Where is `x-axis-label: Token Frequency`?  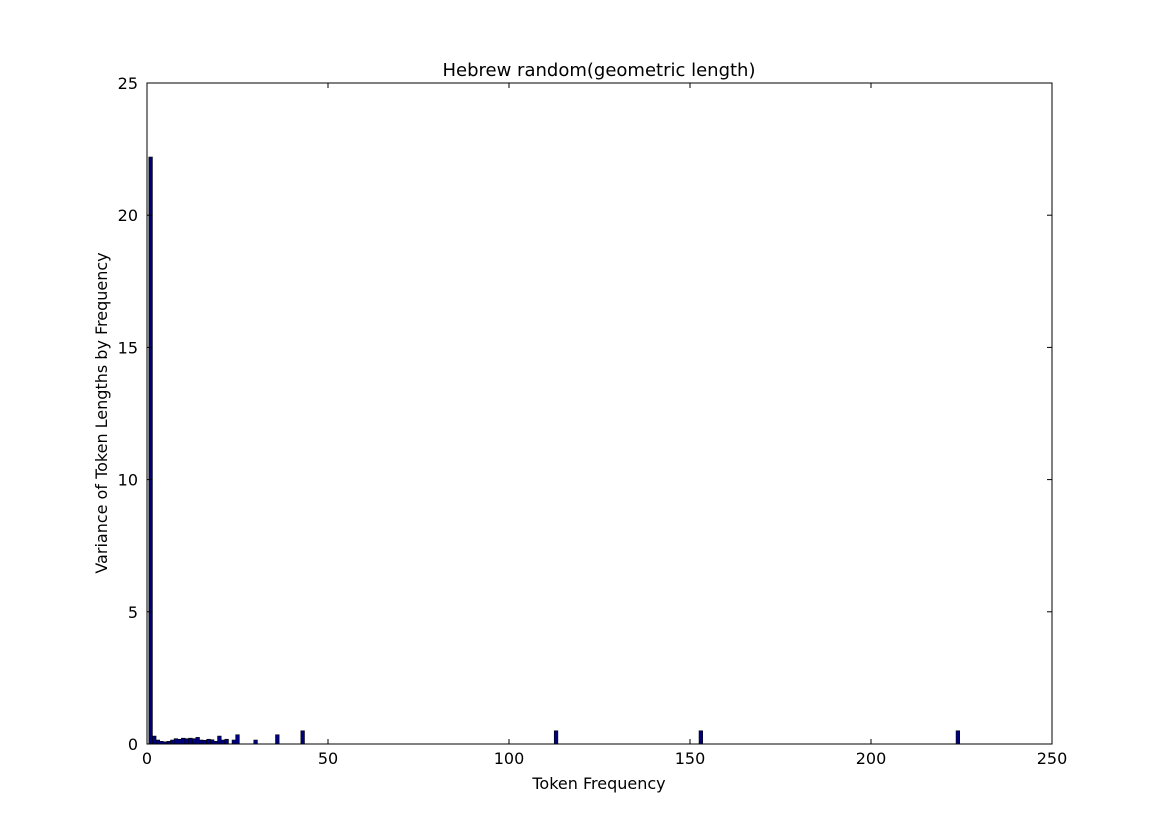 x-axis-label: Token Frequency is located at coordinates (598, 783).